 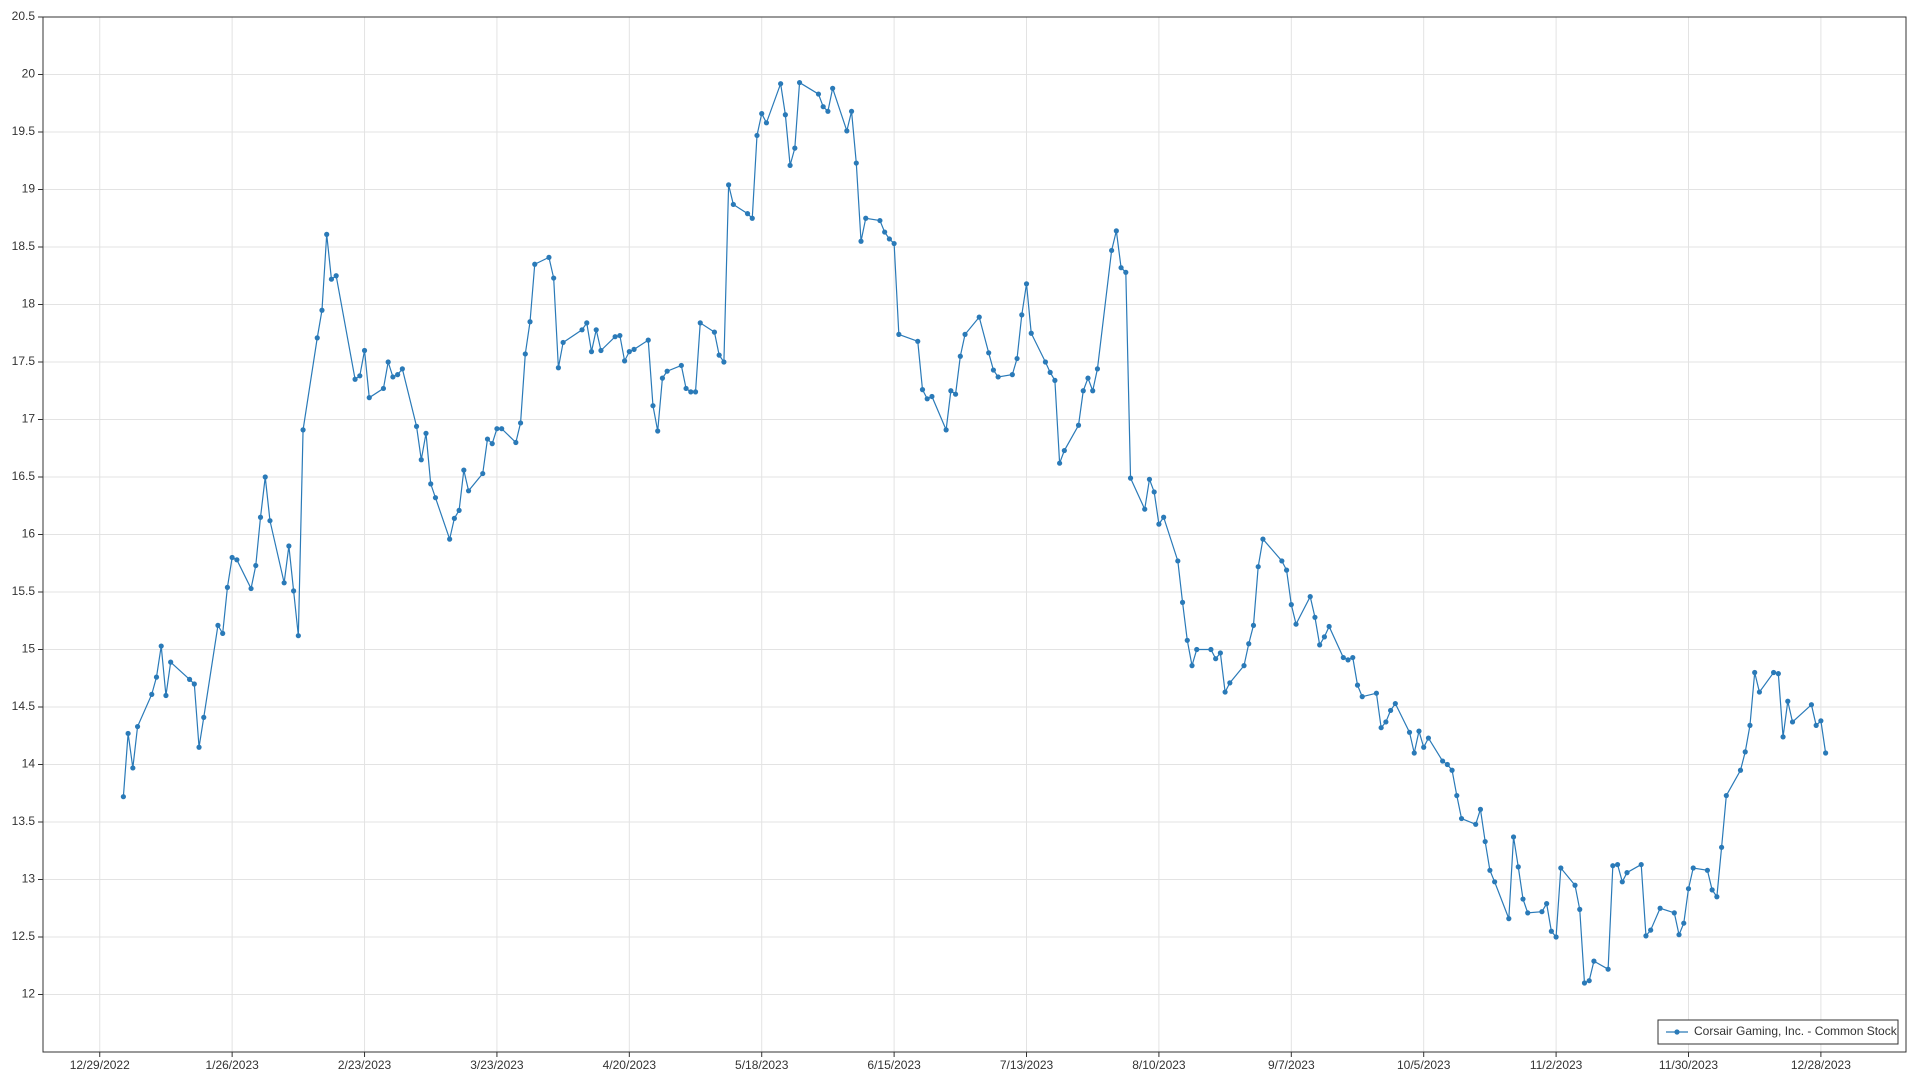 I want to click on y-tick-label: 17, so click(x=29, y=419).